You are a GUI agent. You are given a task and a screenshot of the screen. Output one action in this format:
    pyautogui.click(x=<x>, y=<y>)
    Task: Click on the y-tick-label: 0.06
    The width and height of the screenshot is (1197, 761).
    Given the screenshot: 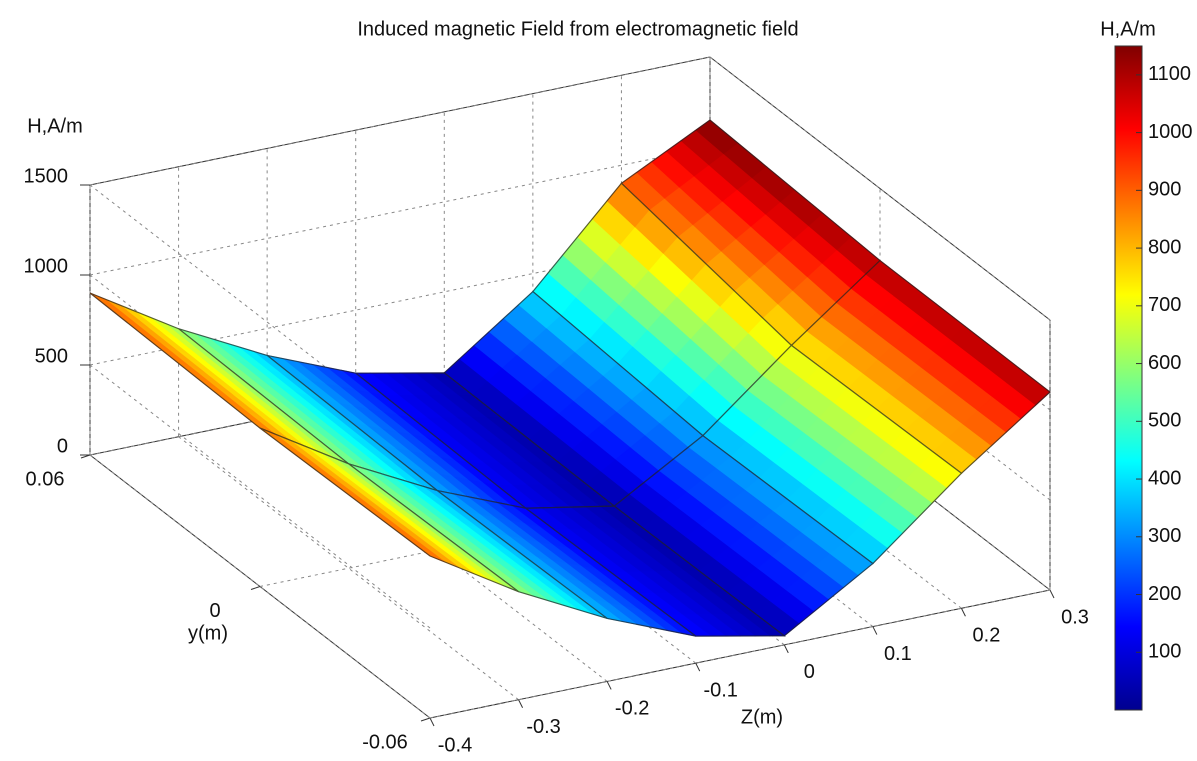 What is the action you would take?
    pyautogui.click(x=45, y=479)
    